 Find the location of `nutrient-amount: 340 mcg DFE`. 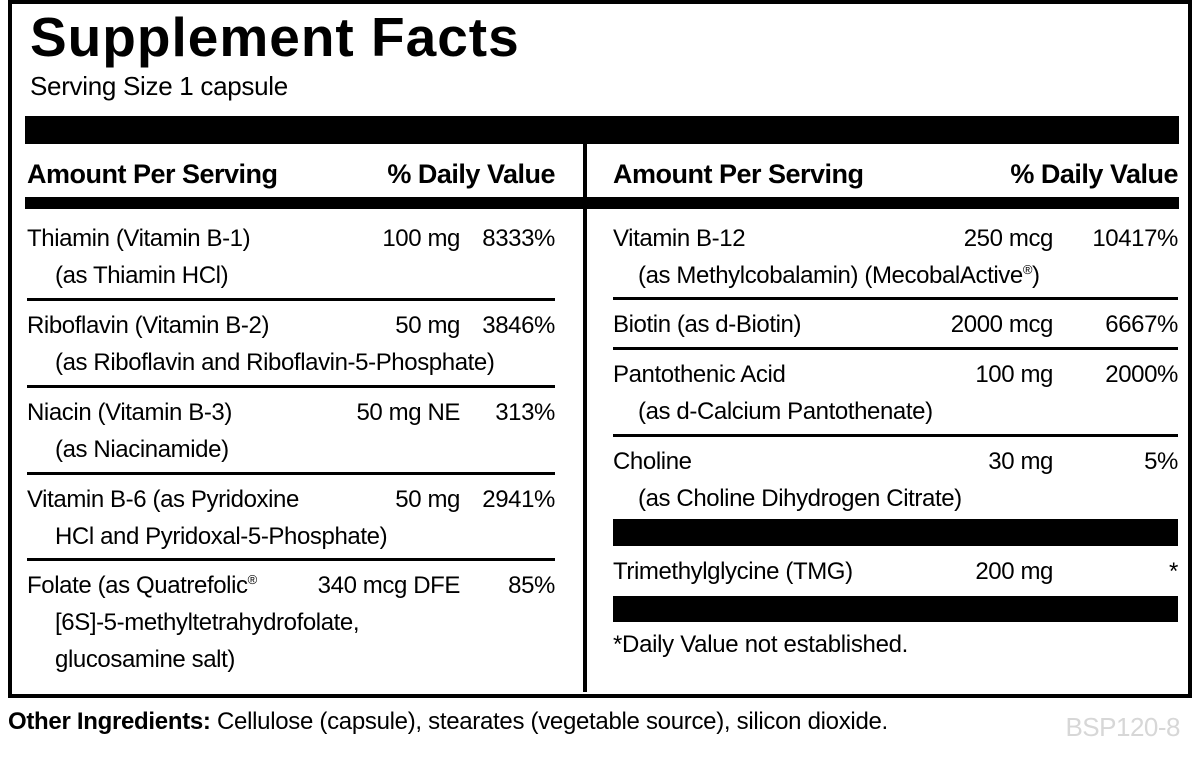

nutrient-amount: 340 mcg DFE is located at coordinates (389, 585).